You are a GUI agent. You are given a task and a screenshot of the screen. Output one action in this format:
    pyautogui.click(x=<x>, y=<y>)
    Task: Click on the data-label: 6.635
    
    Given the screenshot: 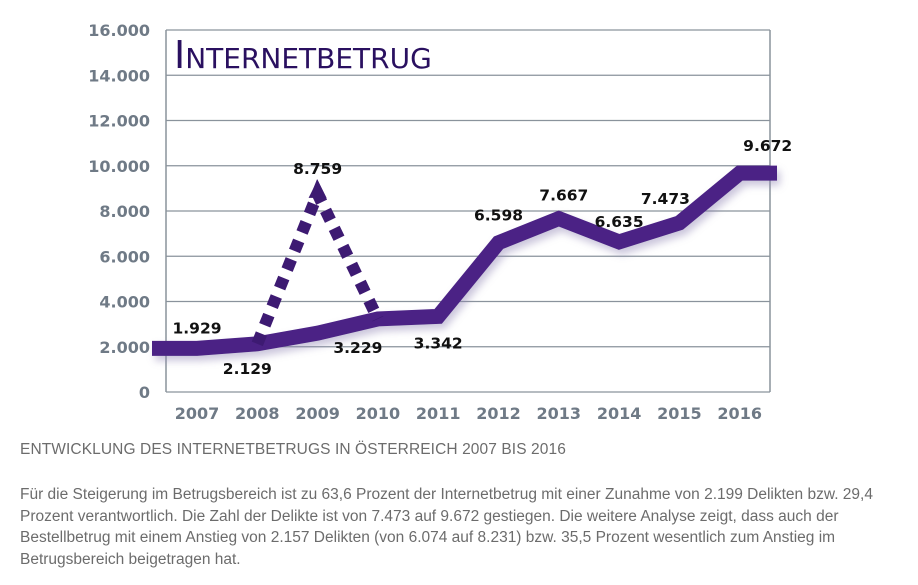 What is the action you would take?
    pyautogui.click(x=619, y=222)
    